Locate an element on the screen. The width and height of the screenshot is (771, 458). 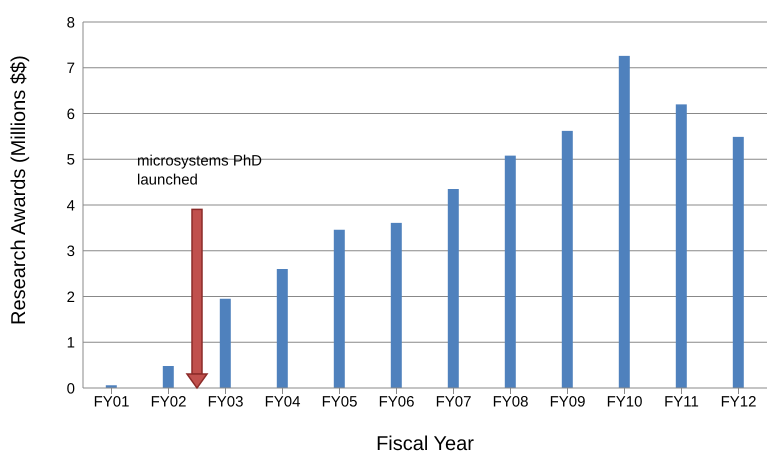
x-tick-label: FY01 is located at coordinates (112, 402).